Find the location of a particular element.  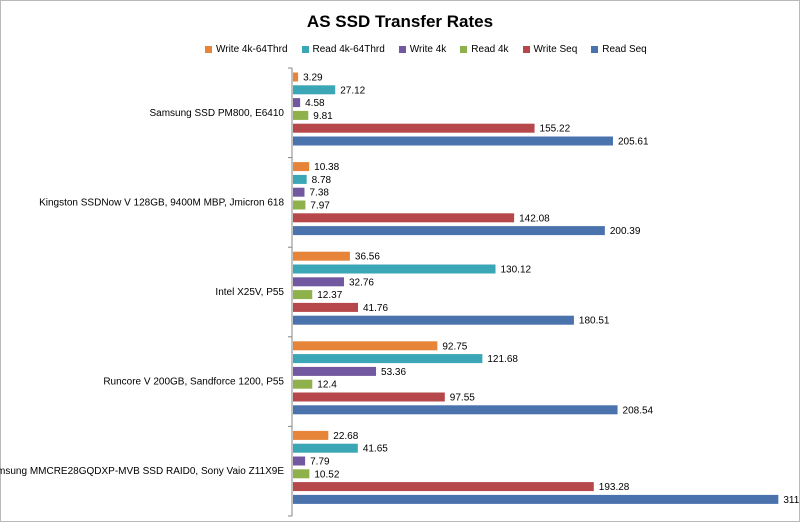

data-label: 7.38 is located at coordinates (319, 193).